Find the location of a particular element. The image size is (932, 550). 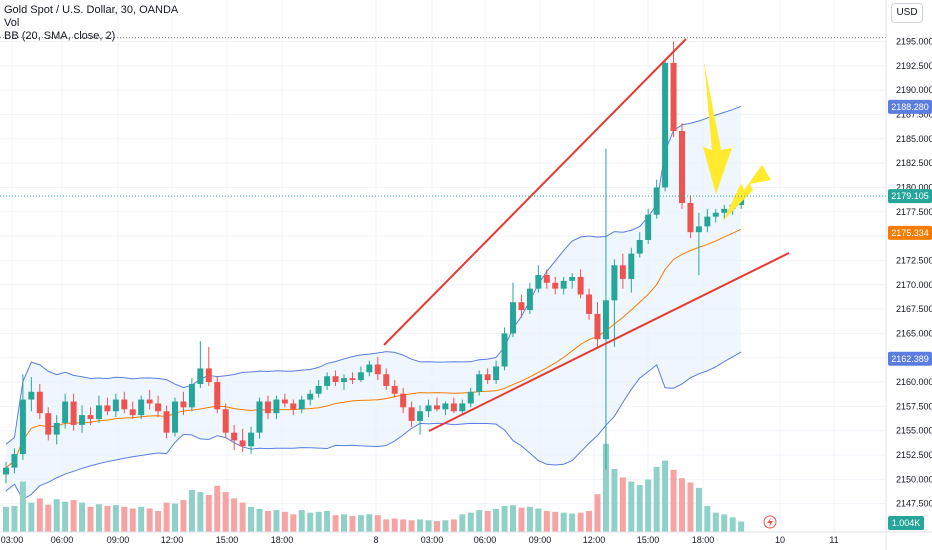

price-tick-label: 2160.000 is located at coordinates (914, 382).